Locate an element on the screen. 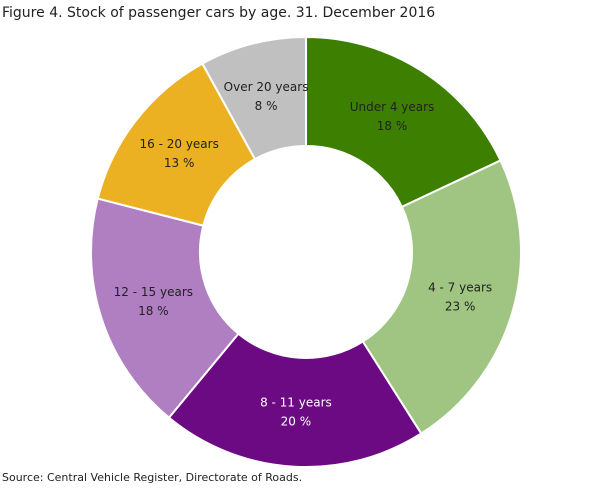 The width and height of the screenshot is (608, 488). slice-label: 8 - 11 years is located at coordinates (296, 403).